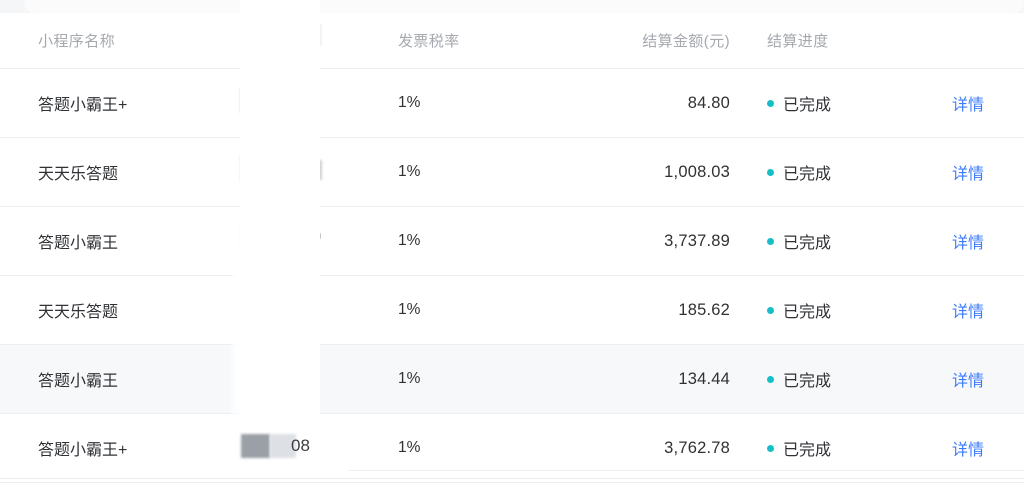 The height and width of the screenshot is (490, 1024). I want to click on table-row: 答题小霸王+ 1% 84.80 已完成 详情, so click(512, 103).